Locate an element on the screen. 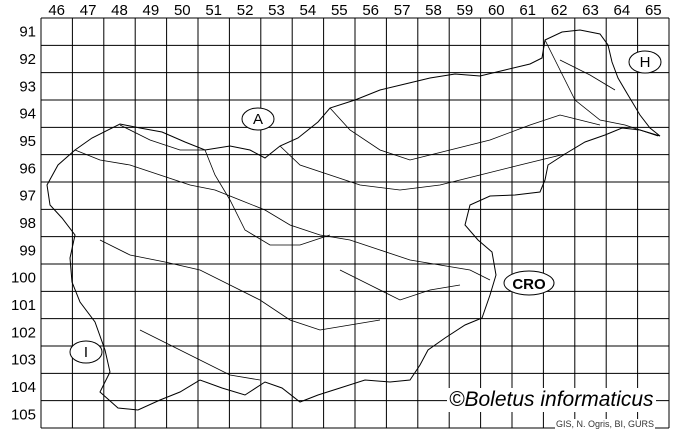  column-label: 59 is located at coordinates (465, 10).